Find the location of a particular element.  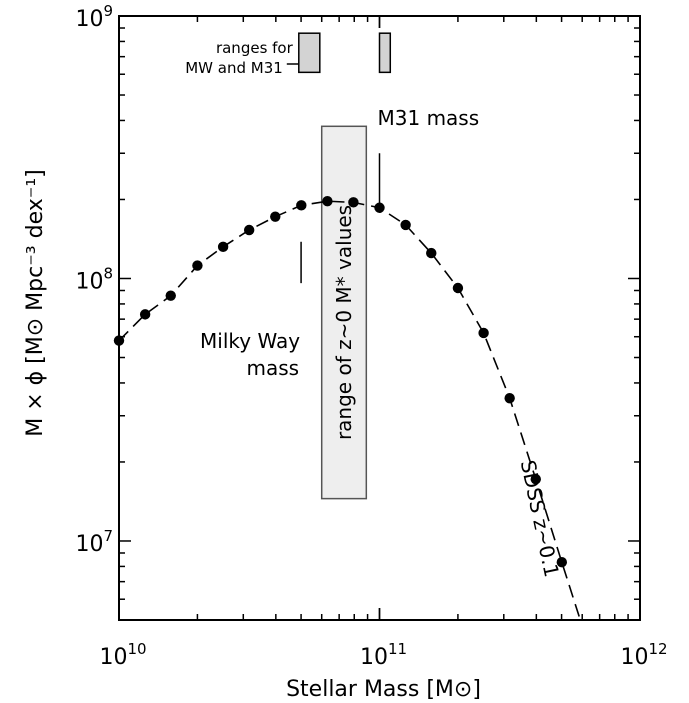

milky-way-label-line-1: Milky Way is located at coordinates (250, 341).